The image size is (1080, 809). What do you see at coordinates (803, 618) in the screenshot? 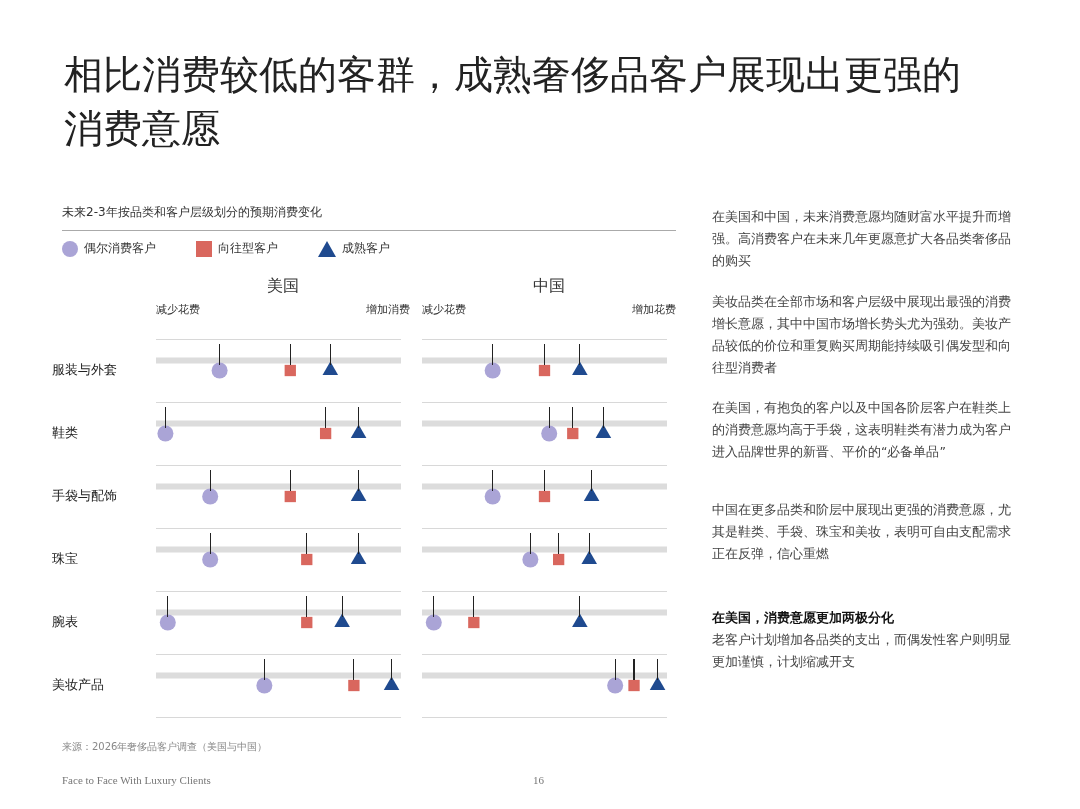
I see `text: 在美国，消费意愿更加两极分化` at bounding box center [803, 618].